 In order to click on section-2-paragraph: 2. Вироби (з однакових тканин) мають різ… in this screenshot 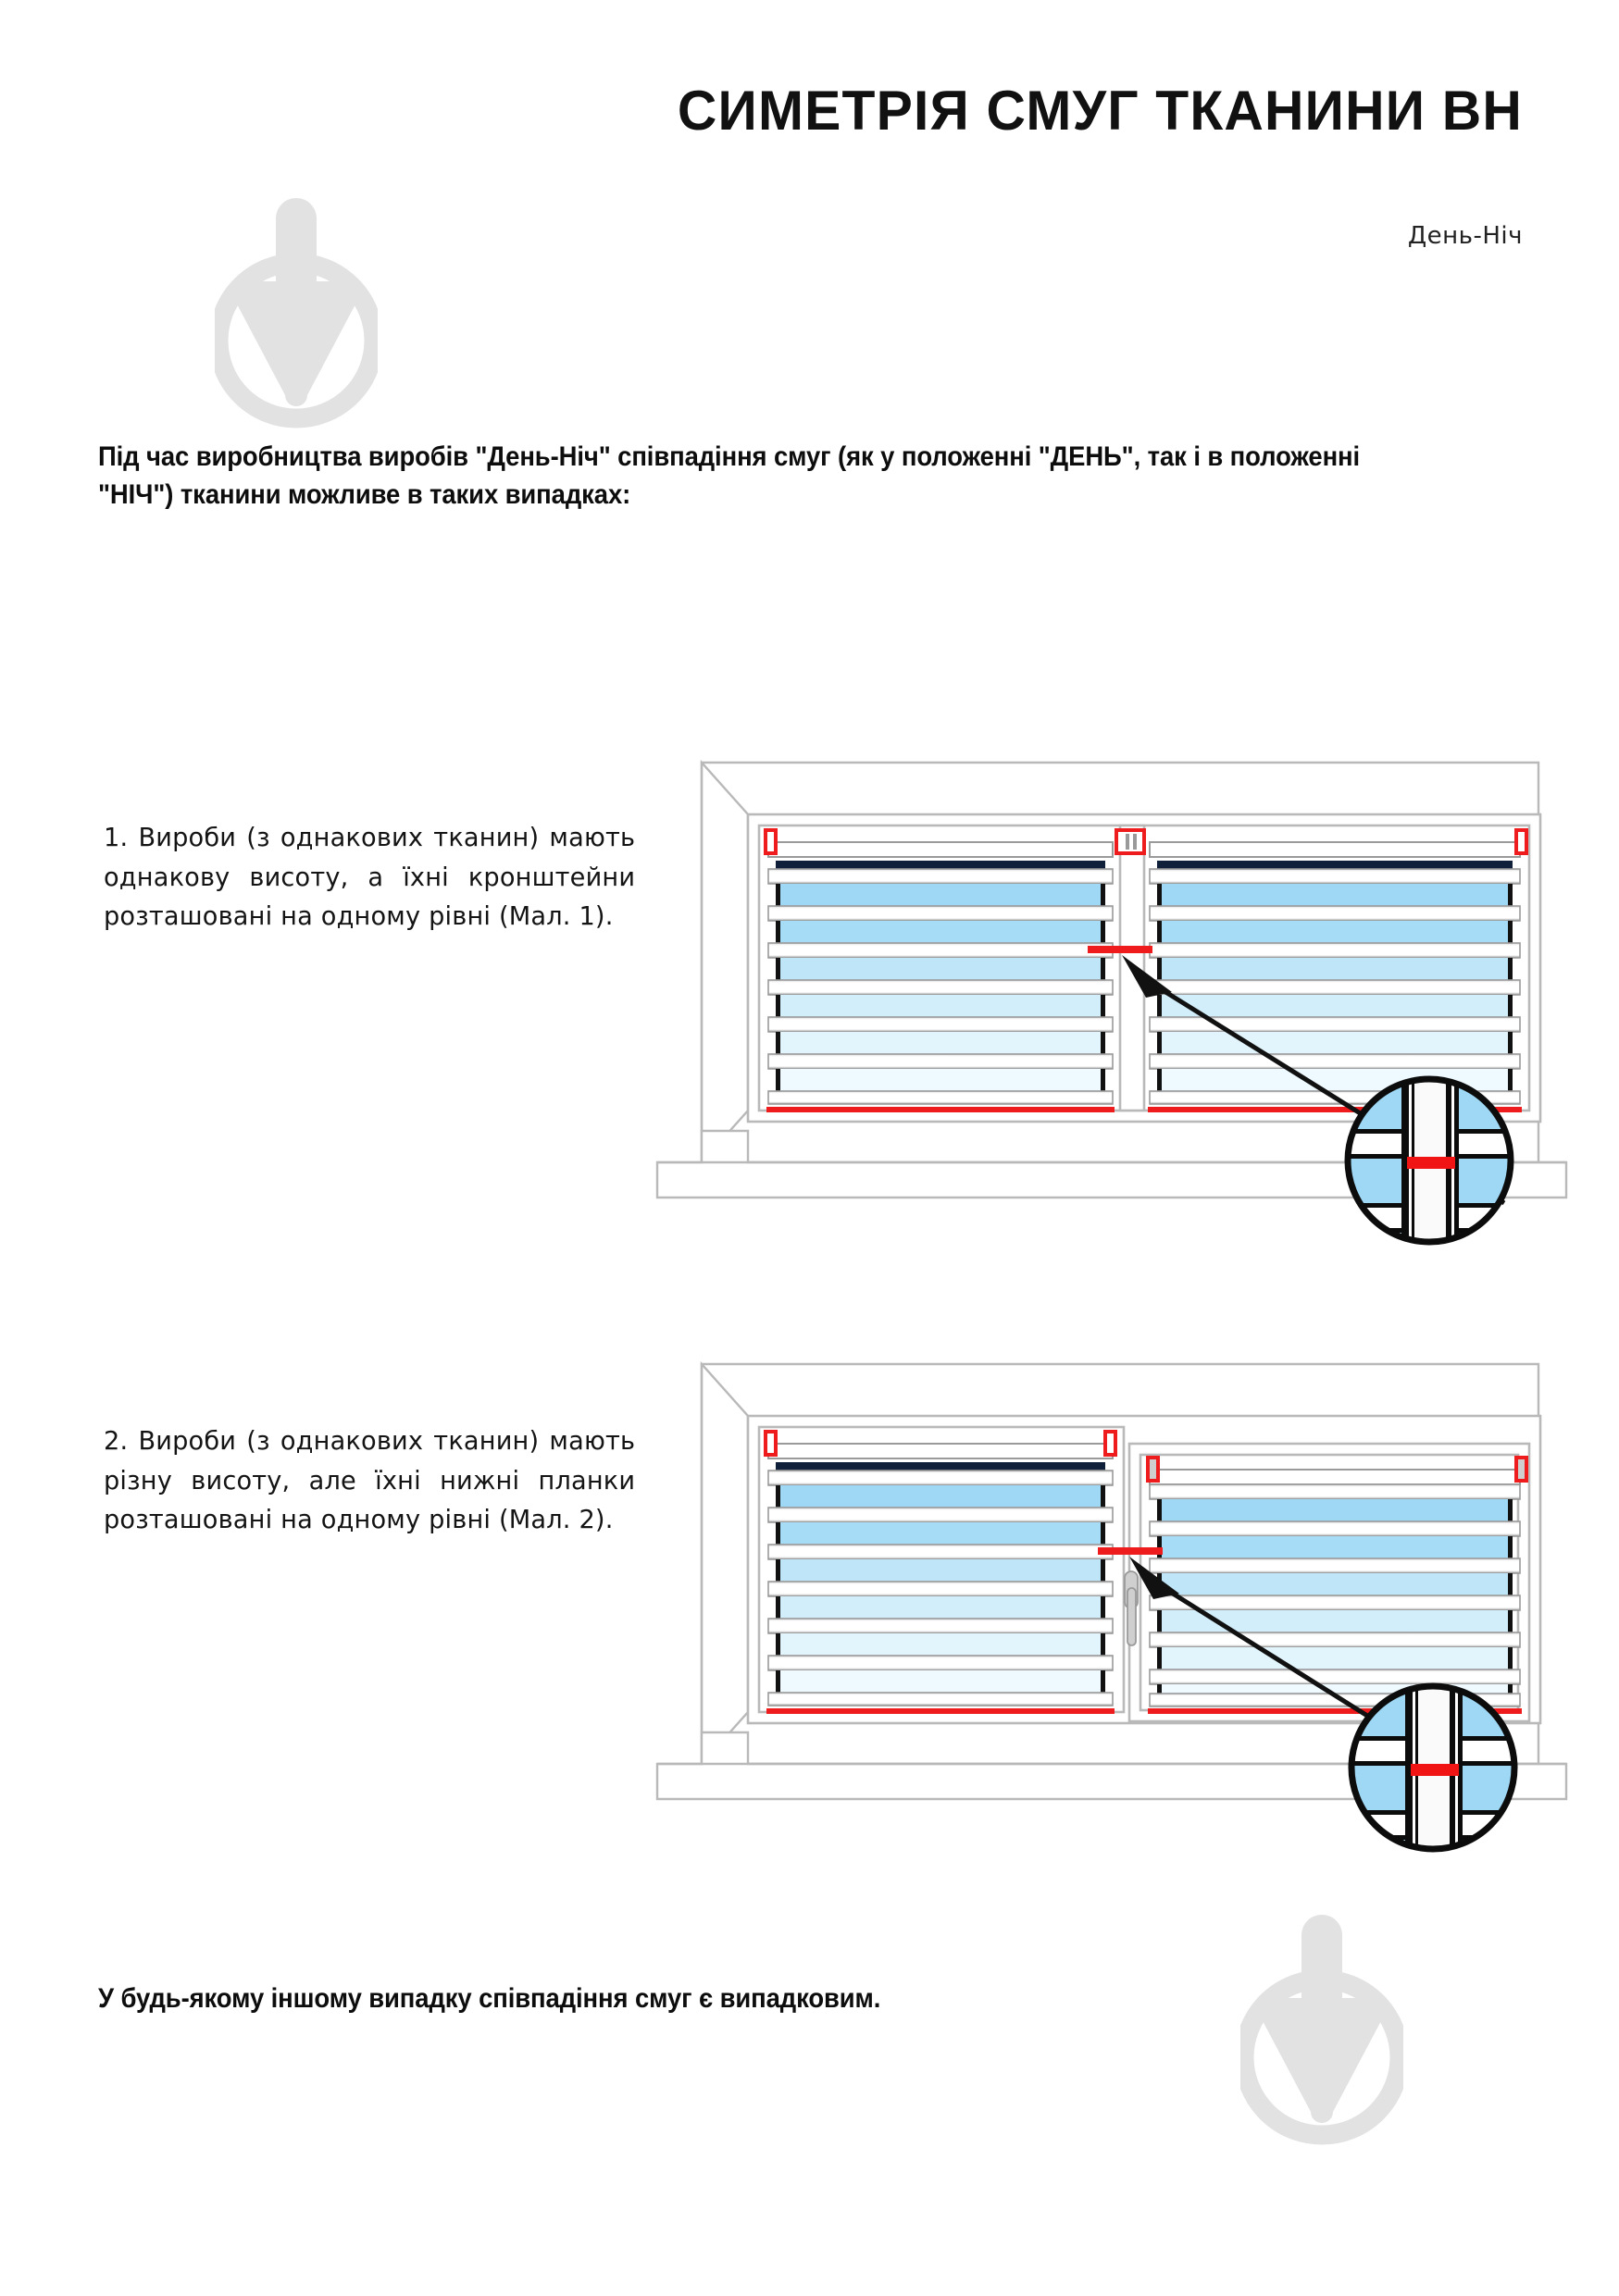, I will do `click(370, 1480)`.